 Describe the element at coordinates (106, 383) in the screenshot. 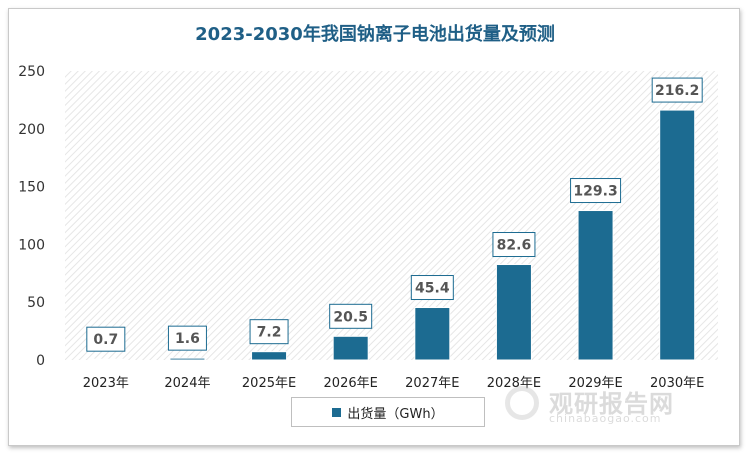

I see `x-tick-label: 2023年` at that location.